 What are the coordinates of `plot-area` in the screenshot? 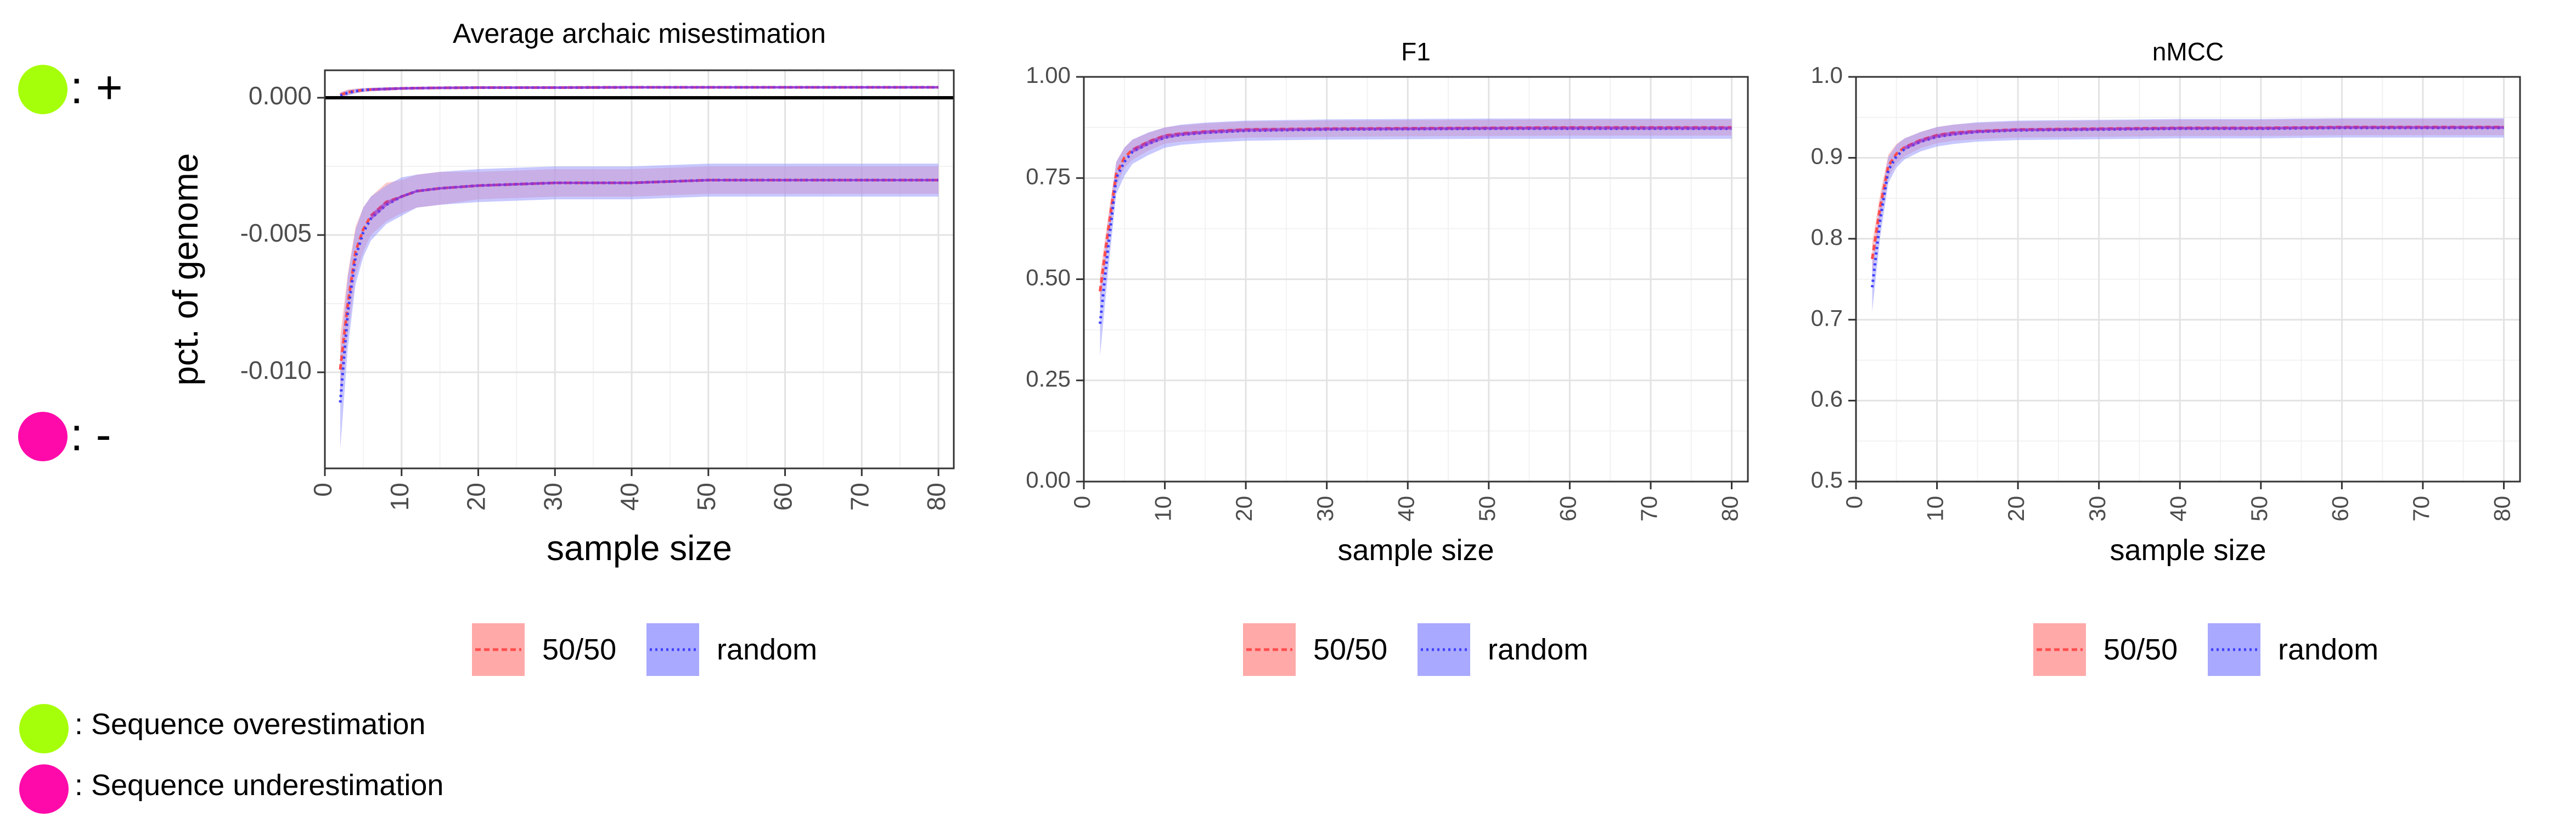 It's located at (640, 269).